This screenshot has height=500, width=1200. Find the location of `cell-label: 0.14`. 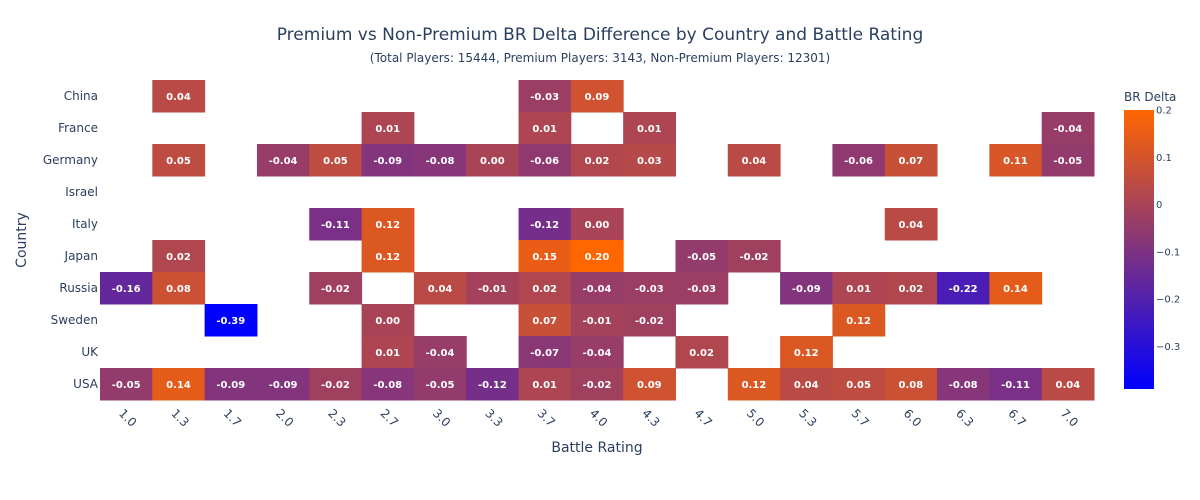

cell-label: 0.14 is located at coordinates (178, 385).